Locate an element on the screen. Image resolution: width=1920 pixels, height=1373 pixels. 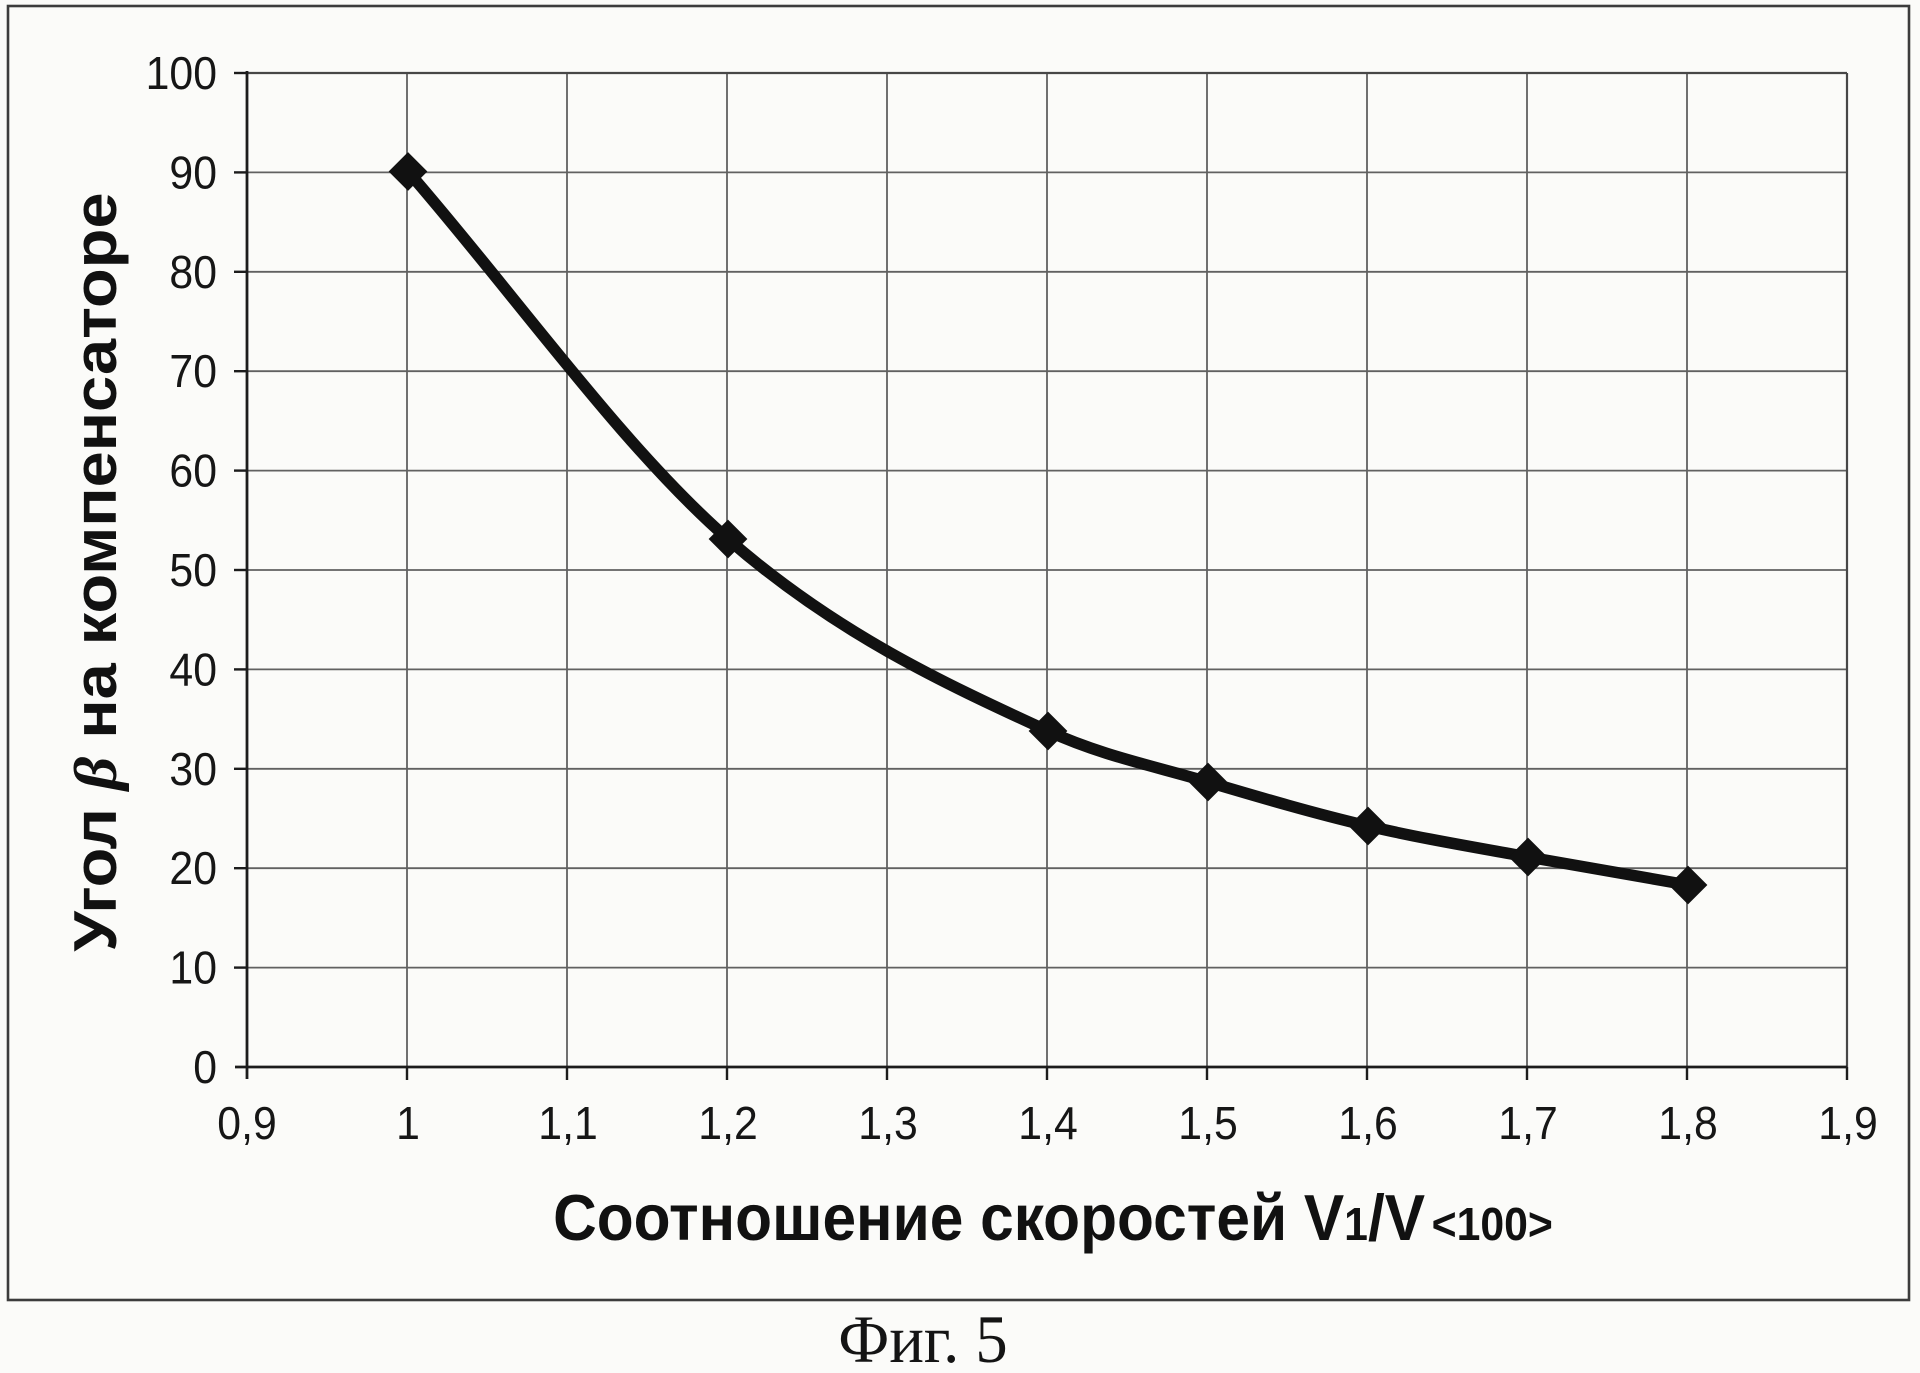
svg-text: 1 is located at coordinates (408, 1124).